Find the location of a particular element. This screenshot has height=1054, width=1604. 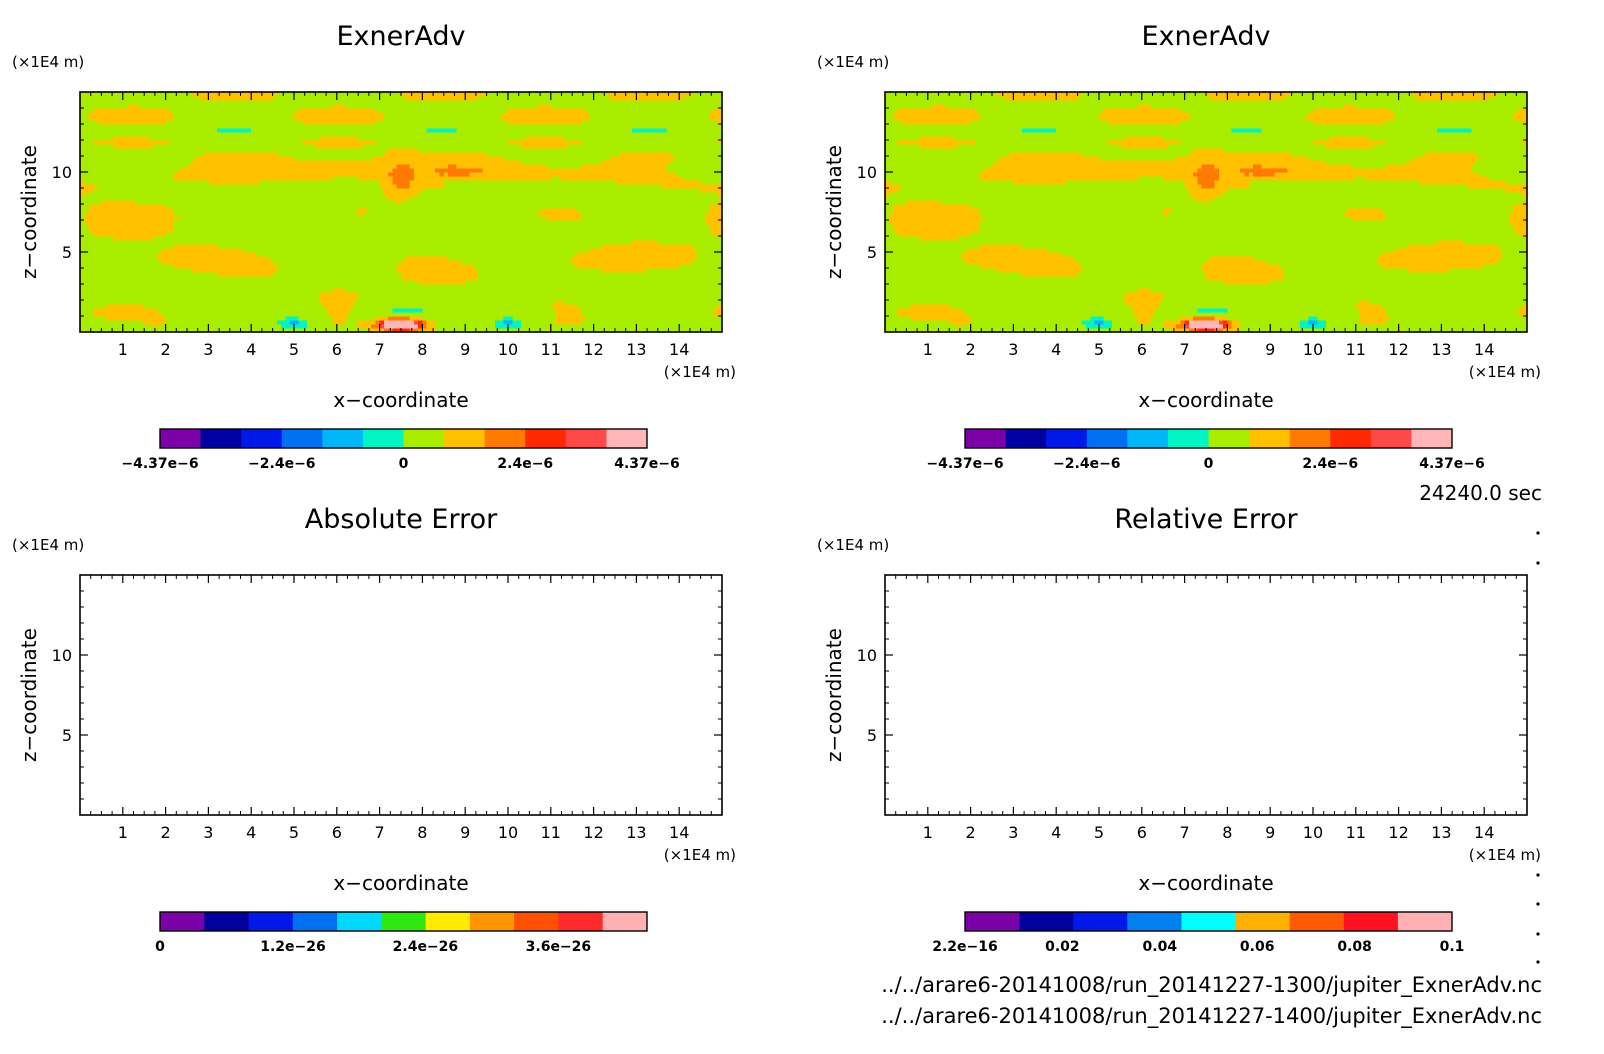

y-tick-label: 10 is located at coordinates (62, 172).